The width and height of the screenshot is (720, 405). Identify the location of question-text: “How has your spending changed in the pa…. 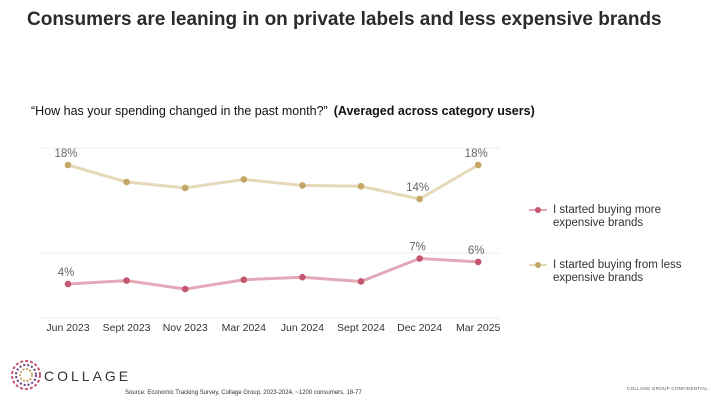
(179, 111).